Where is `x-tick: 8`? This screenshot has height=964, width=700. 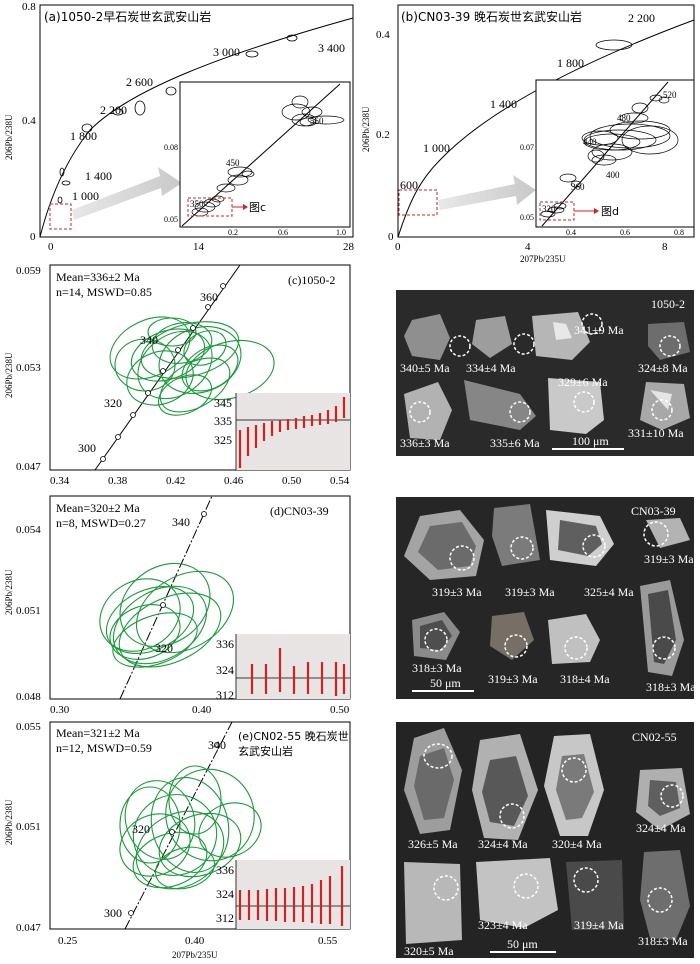 x-tick: 8 is located at coordinates (665, 247).